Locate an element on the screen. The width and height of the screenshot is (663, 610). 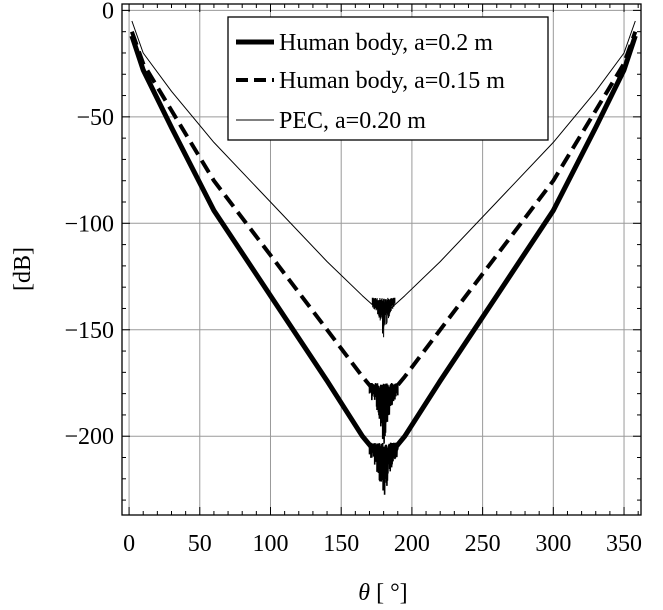
y-tick-label: −50 is located at coordinates (95, 118).